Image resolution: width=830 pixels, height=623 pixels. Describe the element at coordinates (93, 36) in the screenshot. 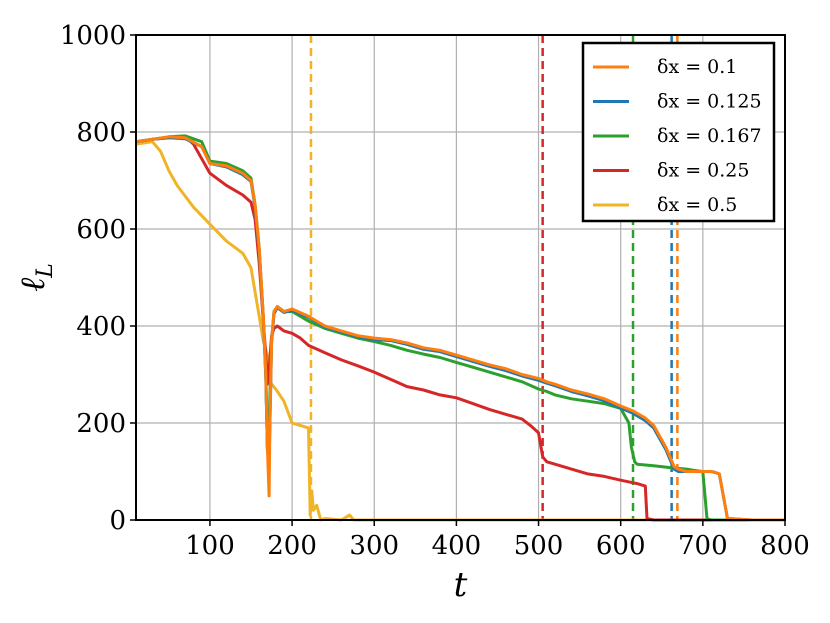

I see `y-tick-label: 1000` at that location.